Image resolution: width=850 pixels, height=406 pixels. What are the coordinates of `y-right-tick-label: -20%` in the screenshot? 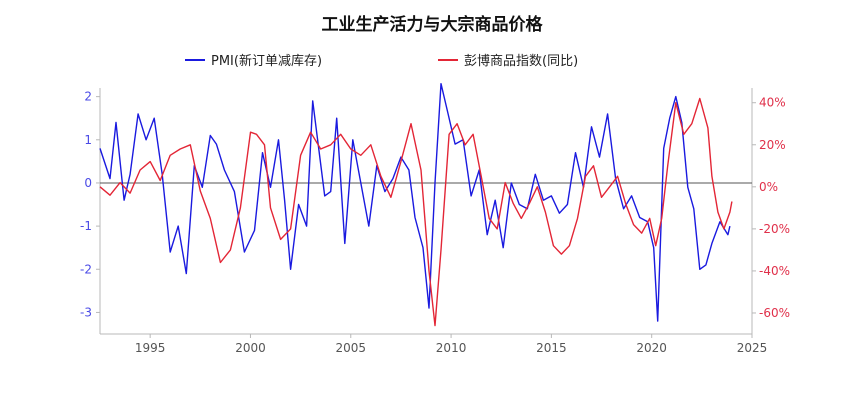 It's located at (774, 229).